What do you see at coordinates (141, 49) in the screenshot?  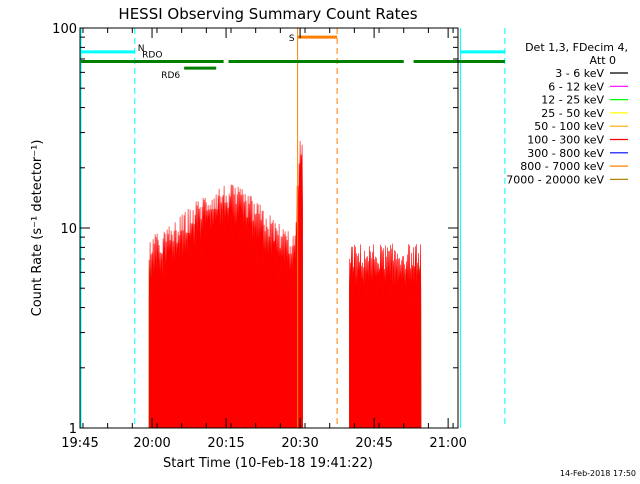 I see `flag-label-n: N` at bounding box center [141, 49].